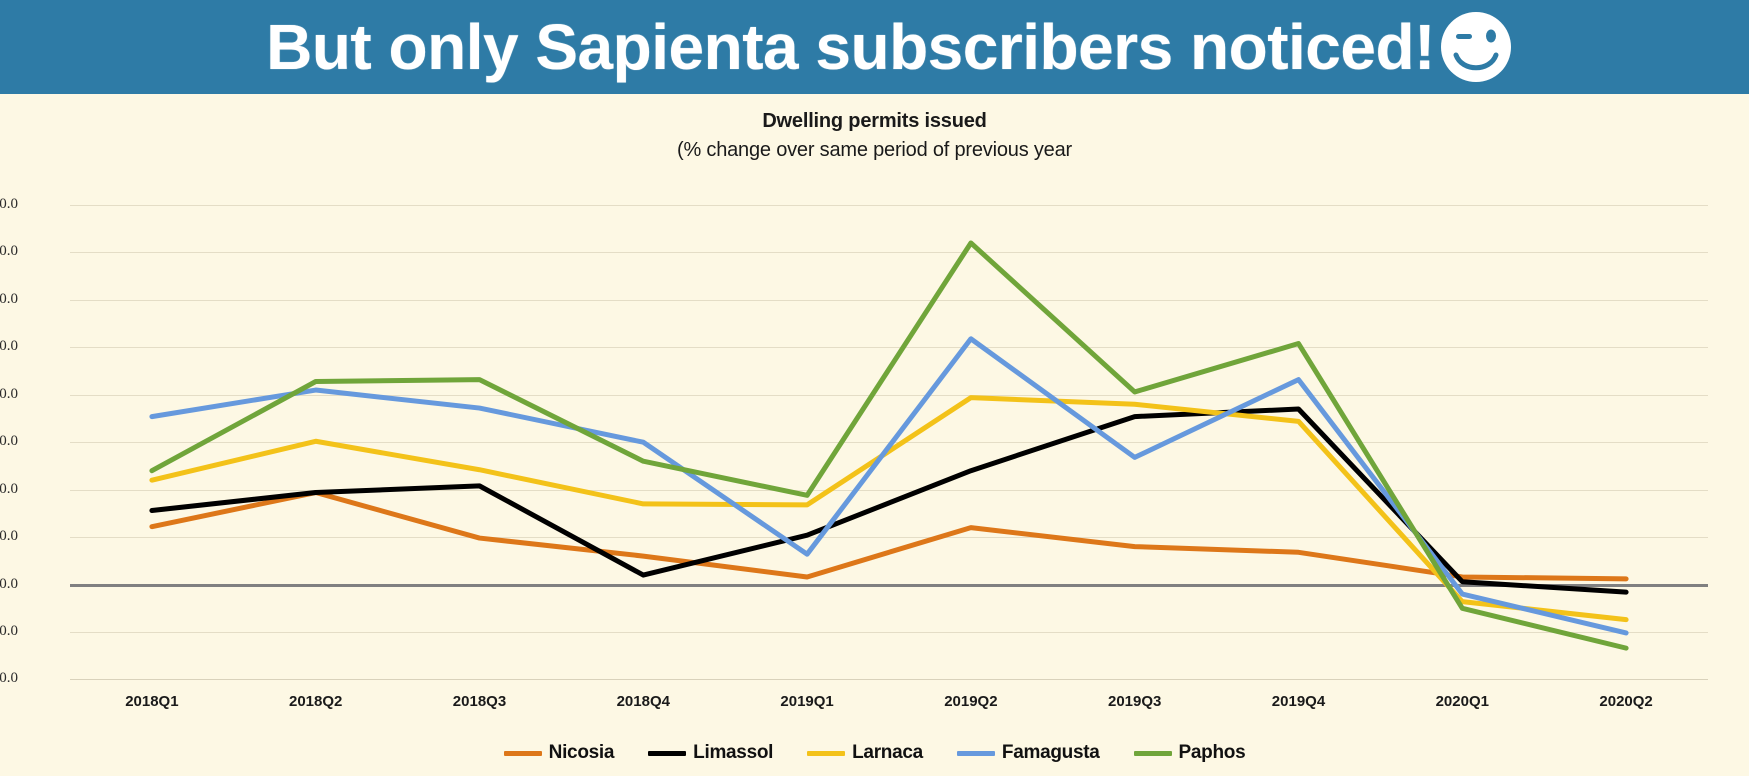 Image resolution: width=1749 pixels, height=776 pixels. I want to click on legend: Nicosia Limassol Larnaca Famagusta Paphos, so click(874, 753).